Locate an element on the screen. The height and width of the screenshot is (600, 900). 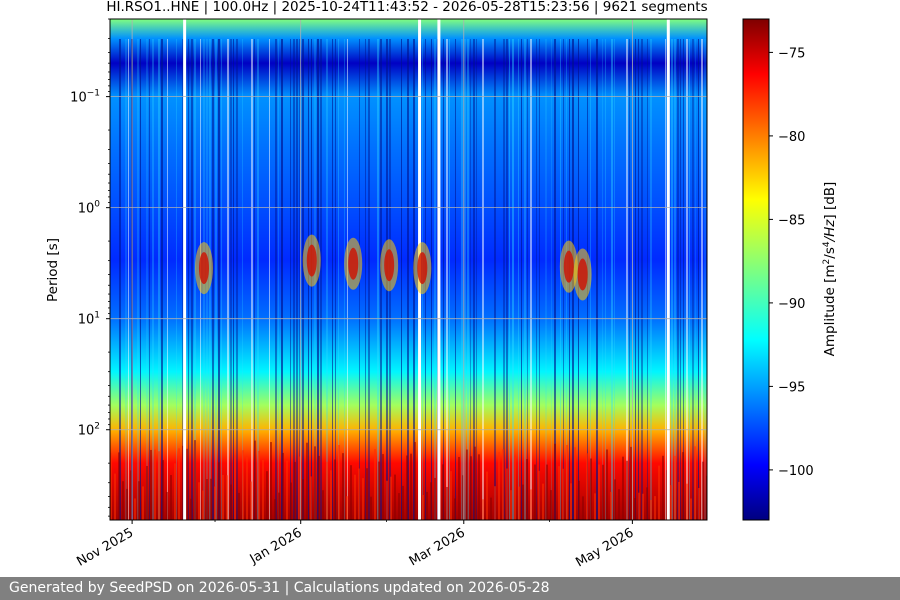
y-tick-label: 10⁻¹ is located at coordinates (85, 97).